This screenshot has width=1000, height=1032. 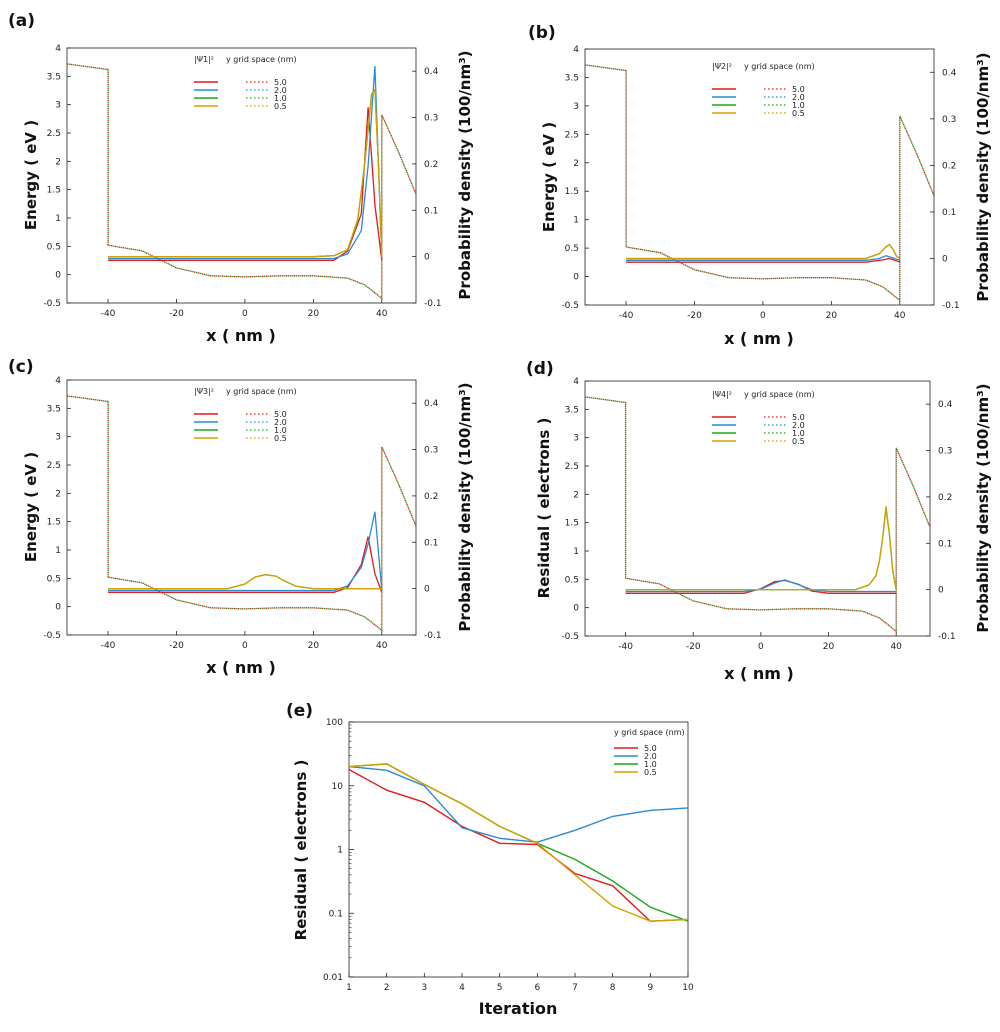 What do you see at coordinates (759, 673) in the screenshot?
I see `x-axis-label: x ( nm )` at bounding box center [759, 673].